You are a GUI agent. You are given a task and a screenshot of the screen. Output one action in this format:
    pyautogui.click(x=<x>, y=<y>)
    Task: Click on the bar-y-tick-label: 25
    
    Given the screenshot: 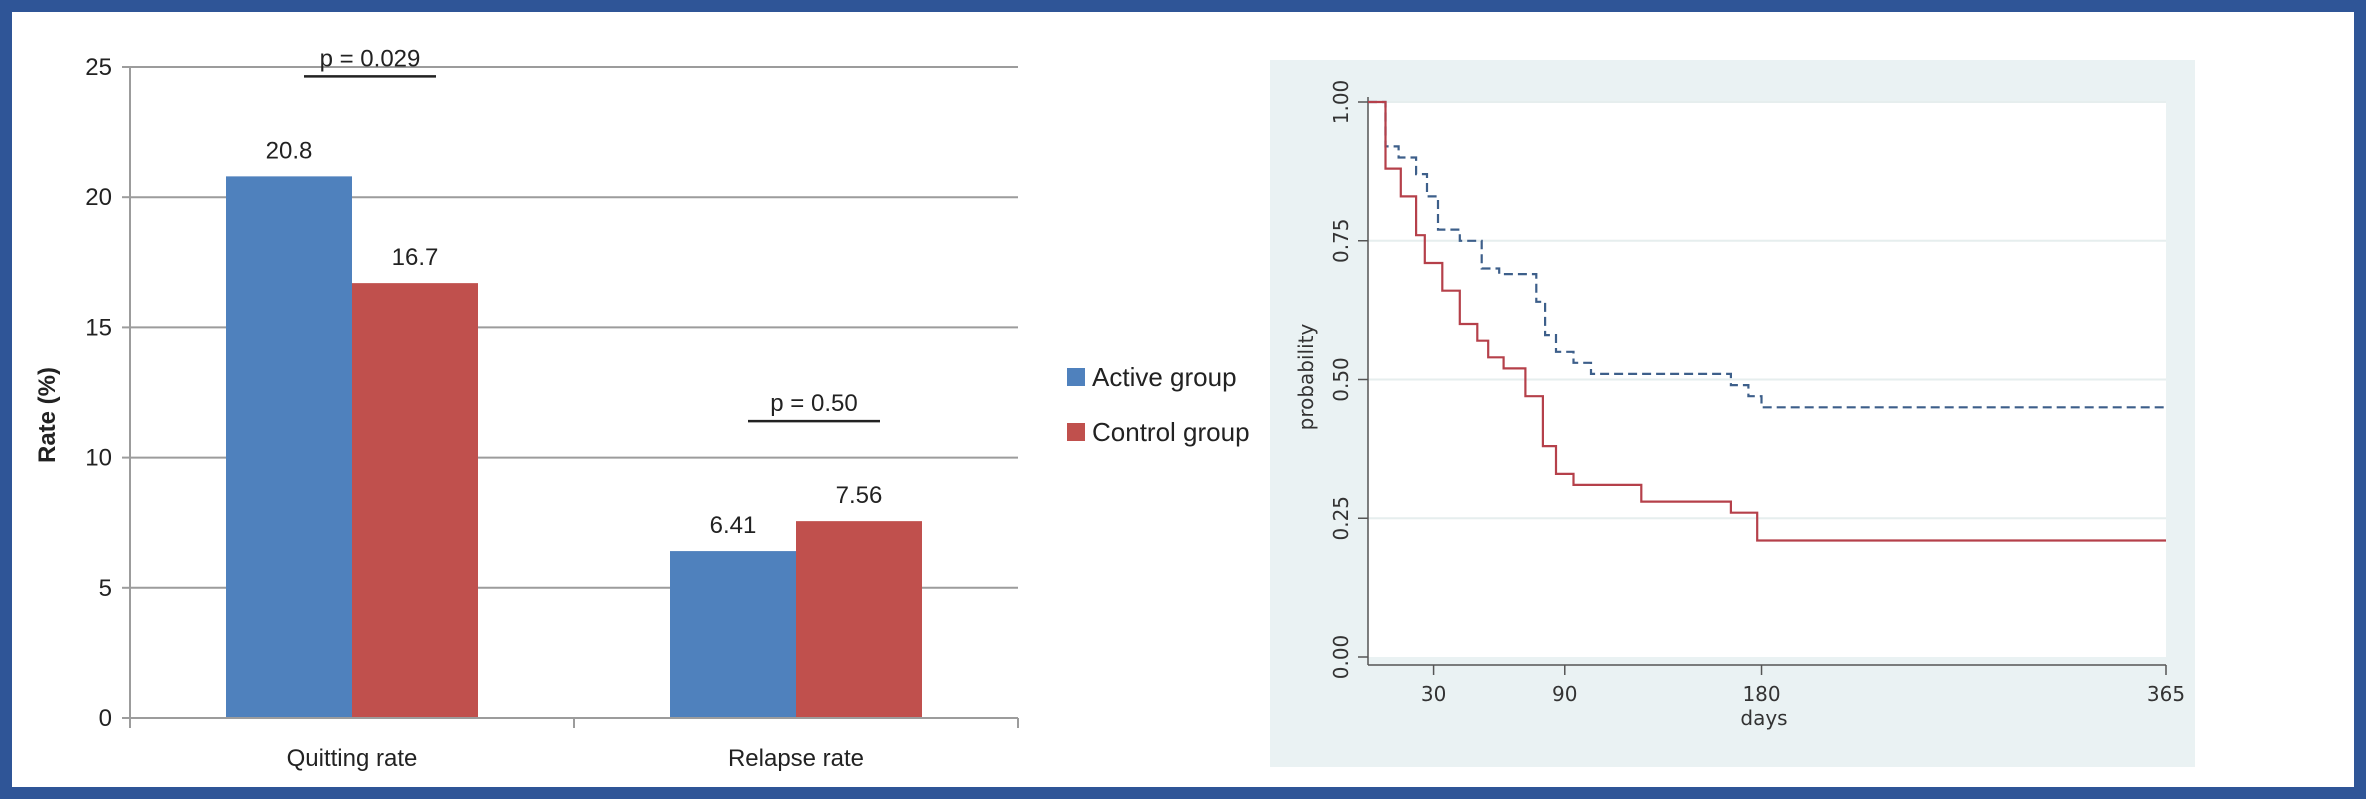 What is the action you would take?
    pyautogui.click(x=98, y=67)
    